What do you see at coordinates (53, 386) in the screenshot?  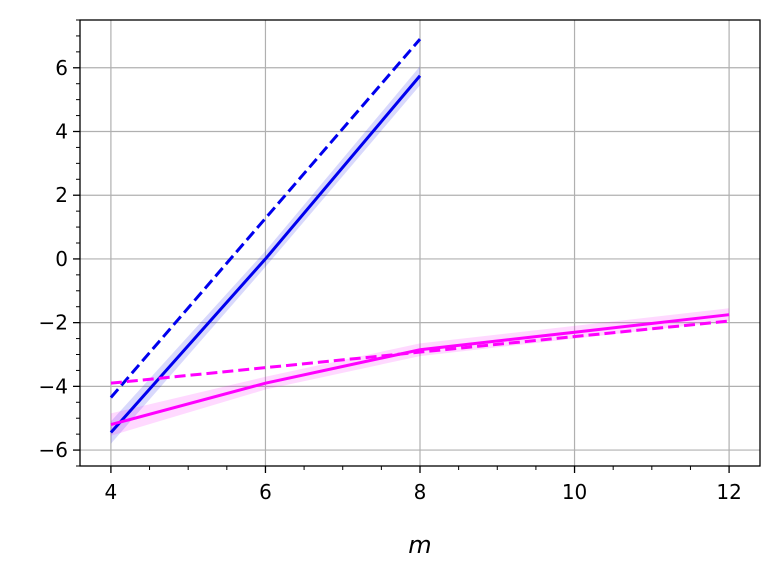 I see `y-tick-label-1: −4` at bounding box center [53, 386].